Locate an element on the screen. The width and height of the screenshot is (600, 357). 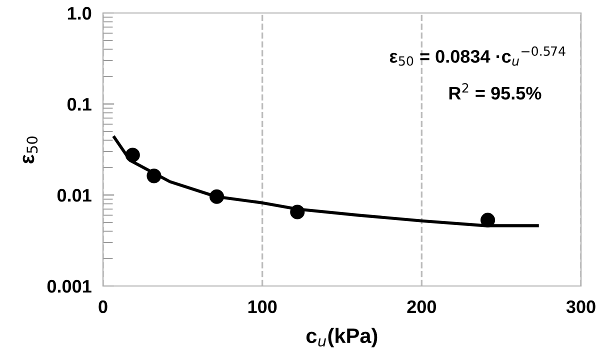
y-axis-title: ε$_{50}$ is located at coordinates (30, 150).